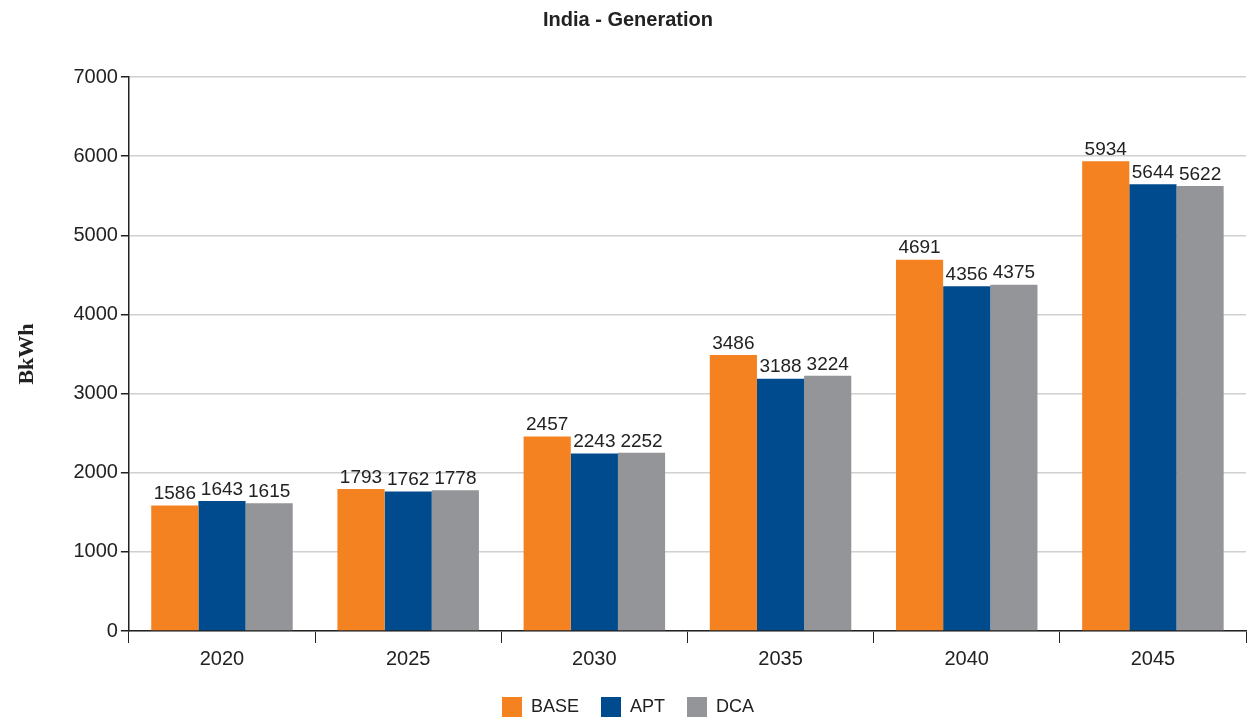 Image resolution: width=1252 pixels, height=727 pixels. I want to click on x-tick-label: 2035, so click(780, 657).